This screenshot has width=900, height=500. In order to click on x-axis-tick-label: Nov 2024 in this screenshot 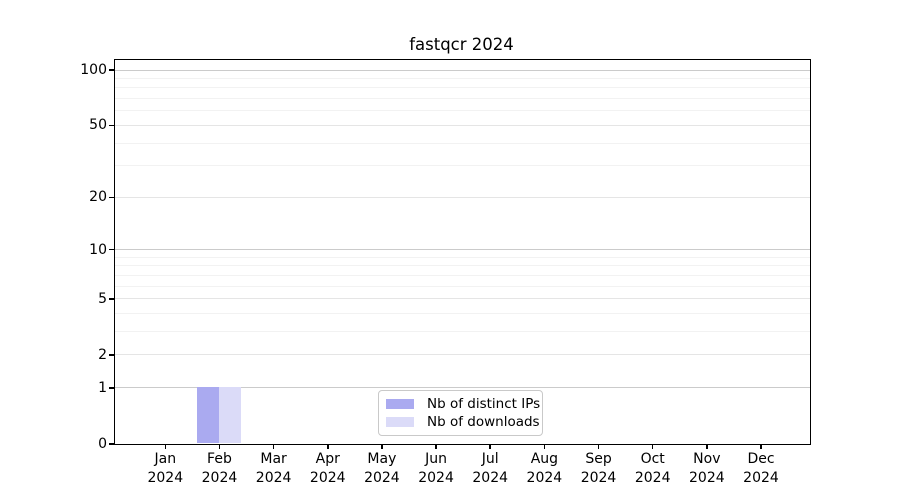, I will do `click(707, 468)`.